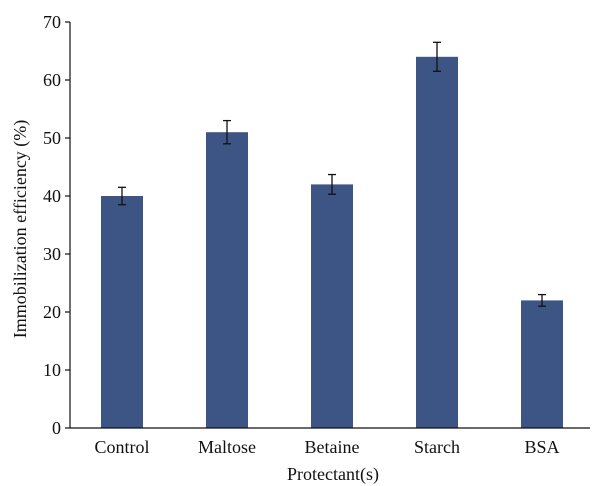  I want to click on error-bar-starch, so click(437, 56).